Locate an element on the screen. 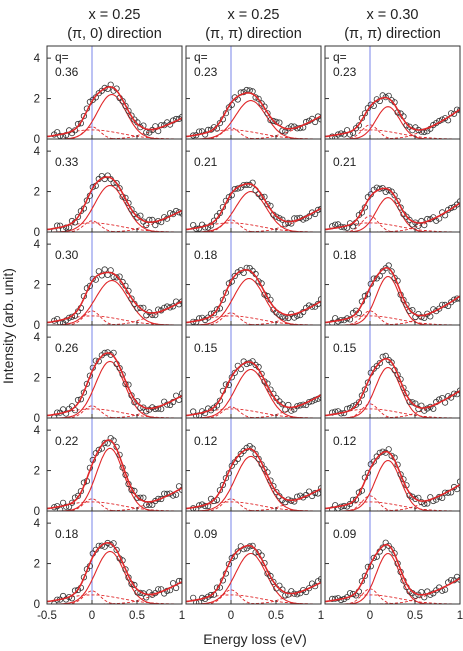 Image resolution: width=463 pixels, height=651 pixels. y-tick-label: 0 is located at coordinates (37, 512).